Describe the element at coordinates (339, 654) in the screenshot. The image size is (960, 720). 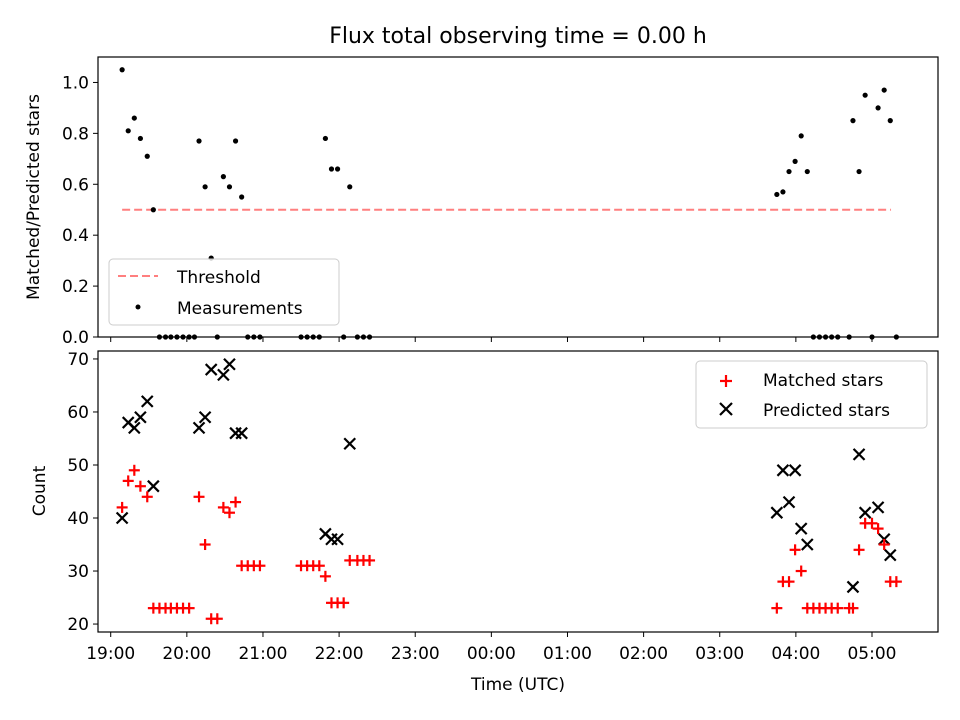
I see `xtick-label: 22:00` at that location.